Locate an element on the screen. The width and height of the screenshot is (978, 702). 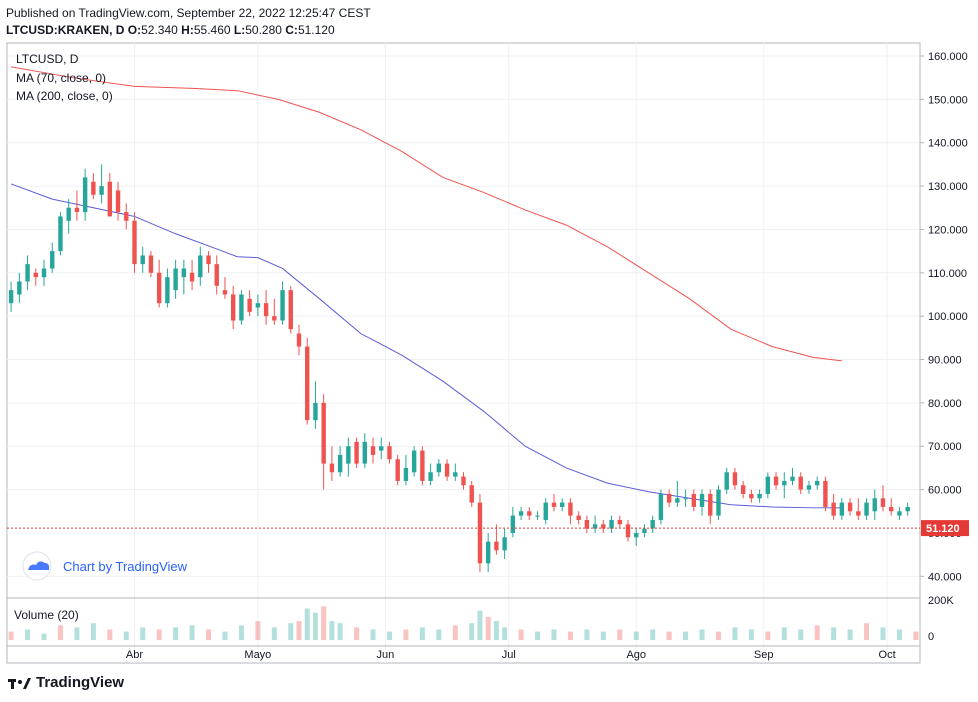
low-label: L: is located at coordinates (239, 30).